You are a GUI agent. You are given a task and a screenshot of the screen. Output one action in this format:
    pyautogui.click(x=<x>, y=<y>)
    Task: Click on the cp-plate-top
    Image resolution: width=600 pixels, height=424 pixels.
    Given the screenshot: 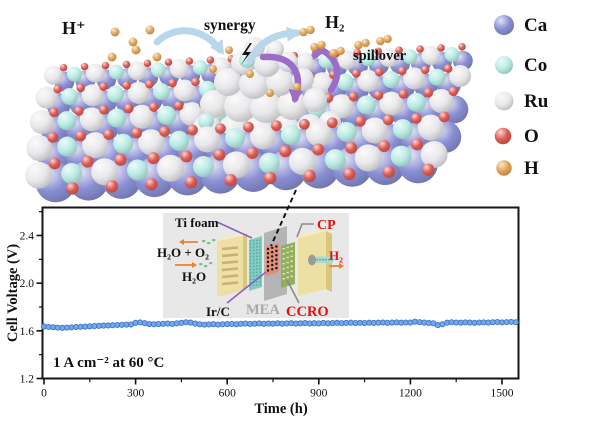 What is the action you would take?
    pyautogui.click(x=314, y=233)
    